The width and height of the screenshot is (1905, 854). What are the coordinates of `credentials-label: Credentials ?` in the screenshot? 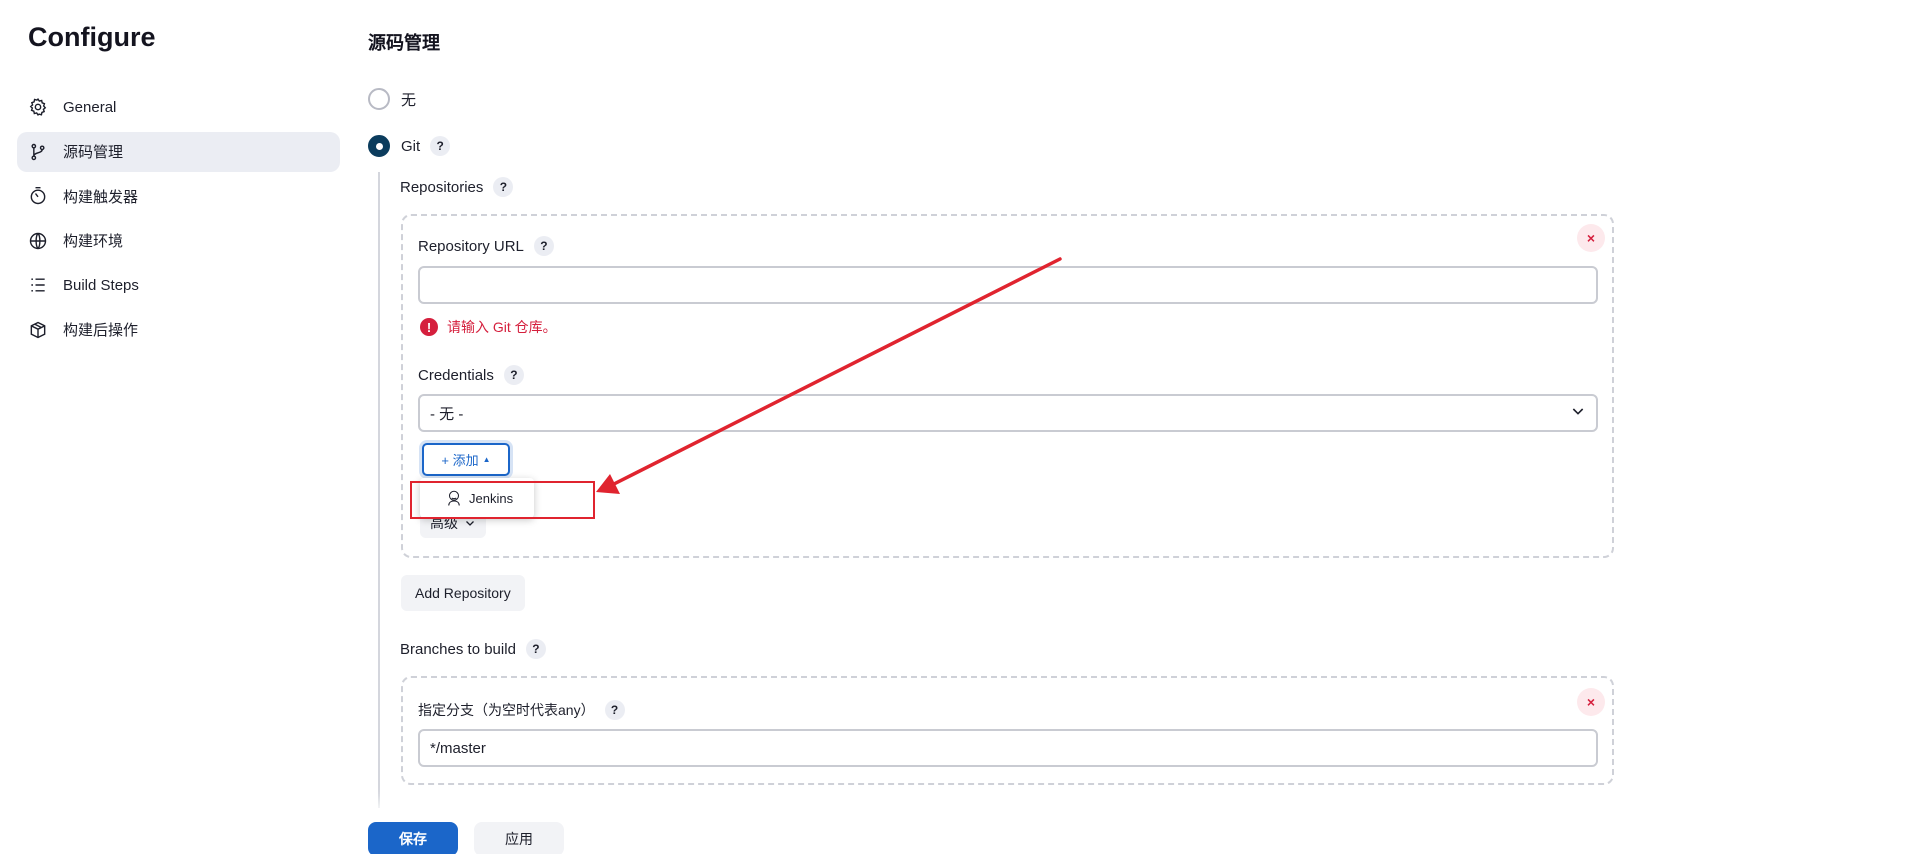 It's located at (471, 375).